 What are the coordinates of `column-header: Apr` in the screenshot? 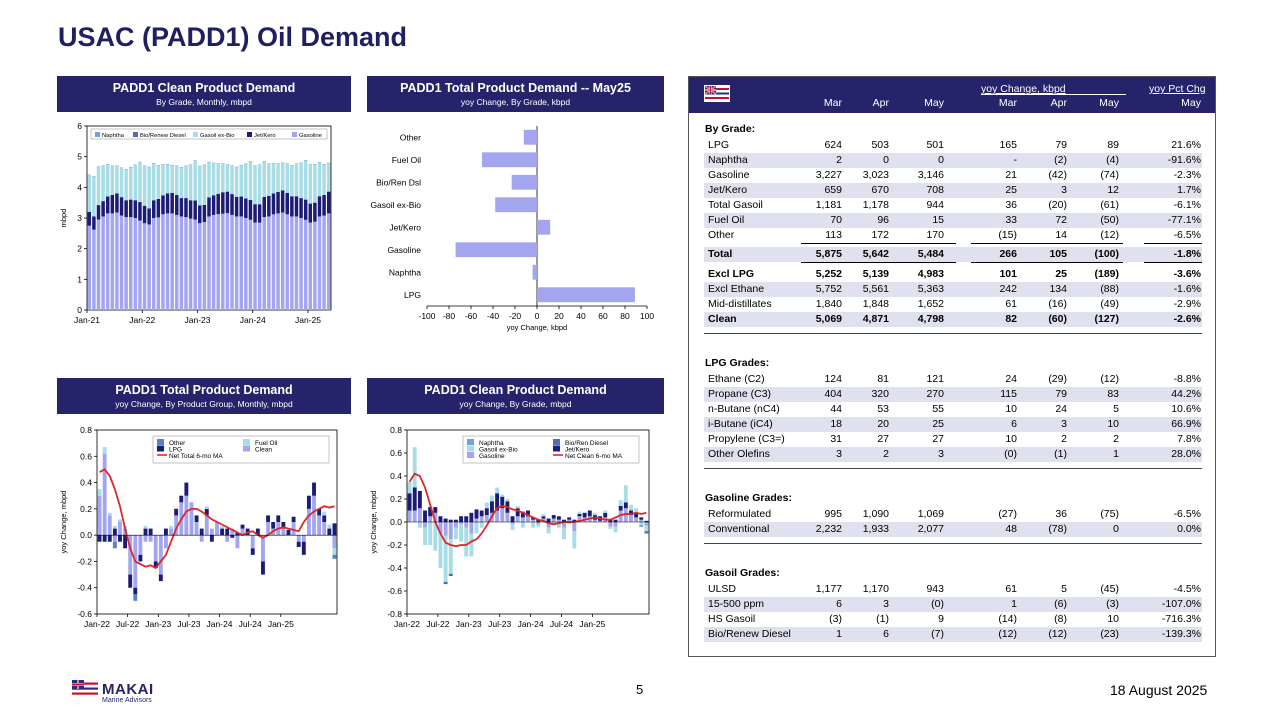 It's located at (880, 103).